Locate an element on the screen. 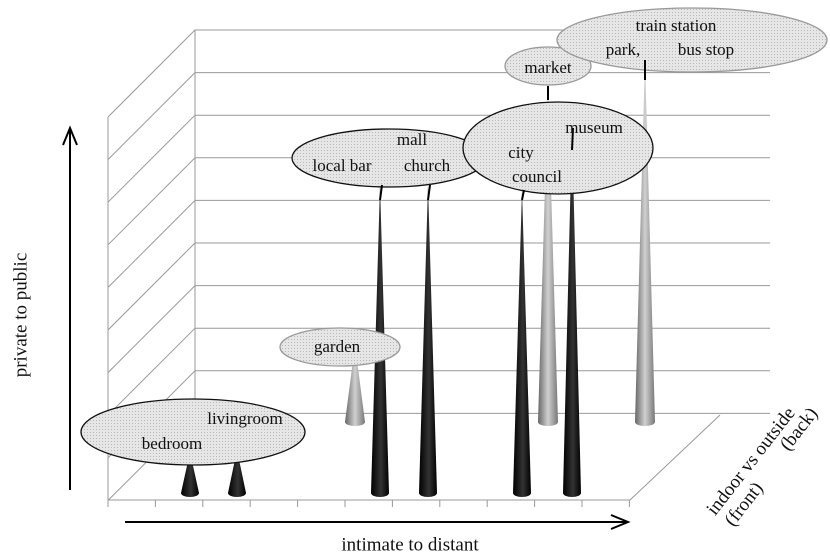  place-label: bus stop is located at coordinates (706, 49).